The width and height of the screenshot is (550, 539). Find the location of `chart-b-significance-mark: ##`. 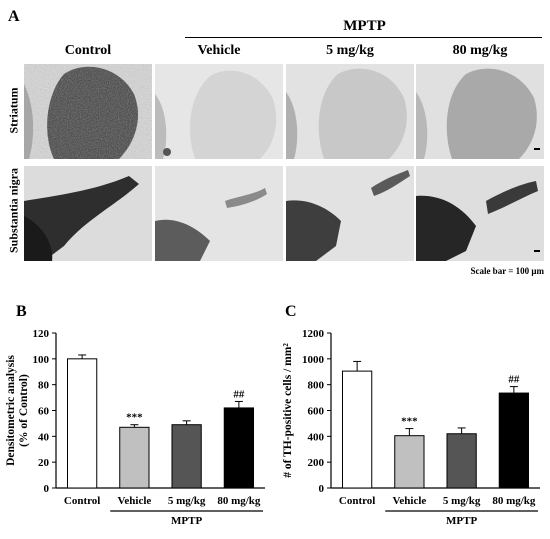

chart-b-significance-mark: ## is located at coordinates (239, 394).